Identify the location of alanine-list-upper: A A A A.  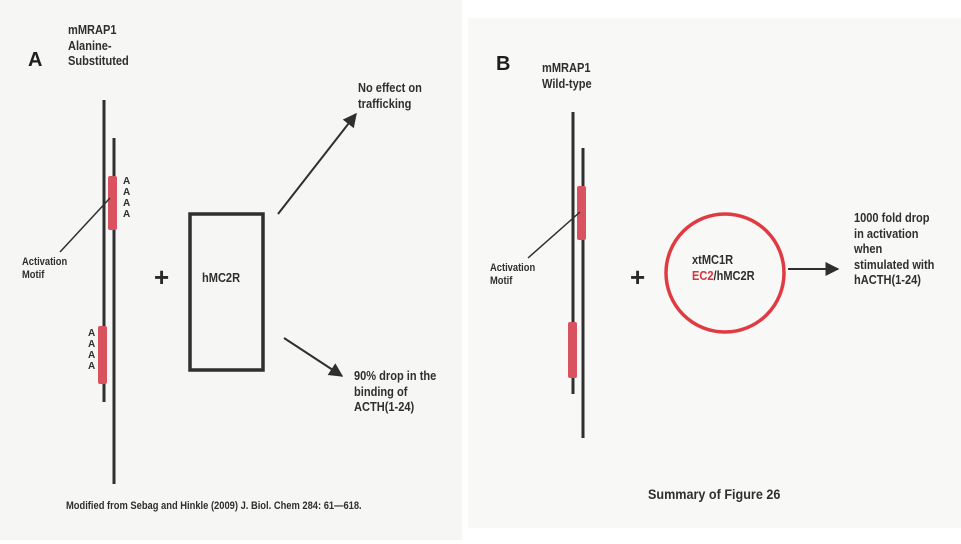
(128, 198).